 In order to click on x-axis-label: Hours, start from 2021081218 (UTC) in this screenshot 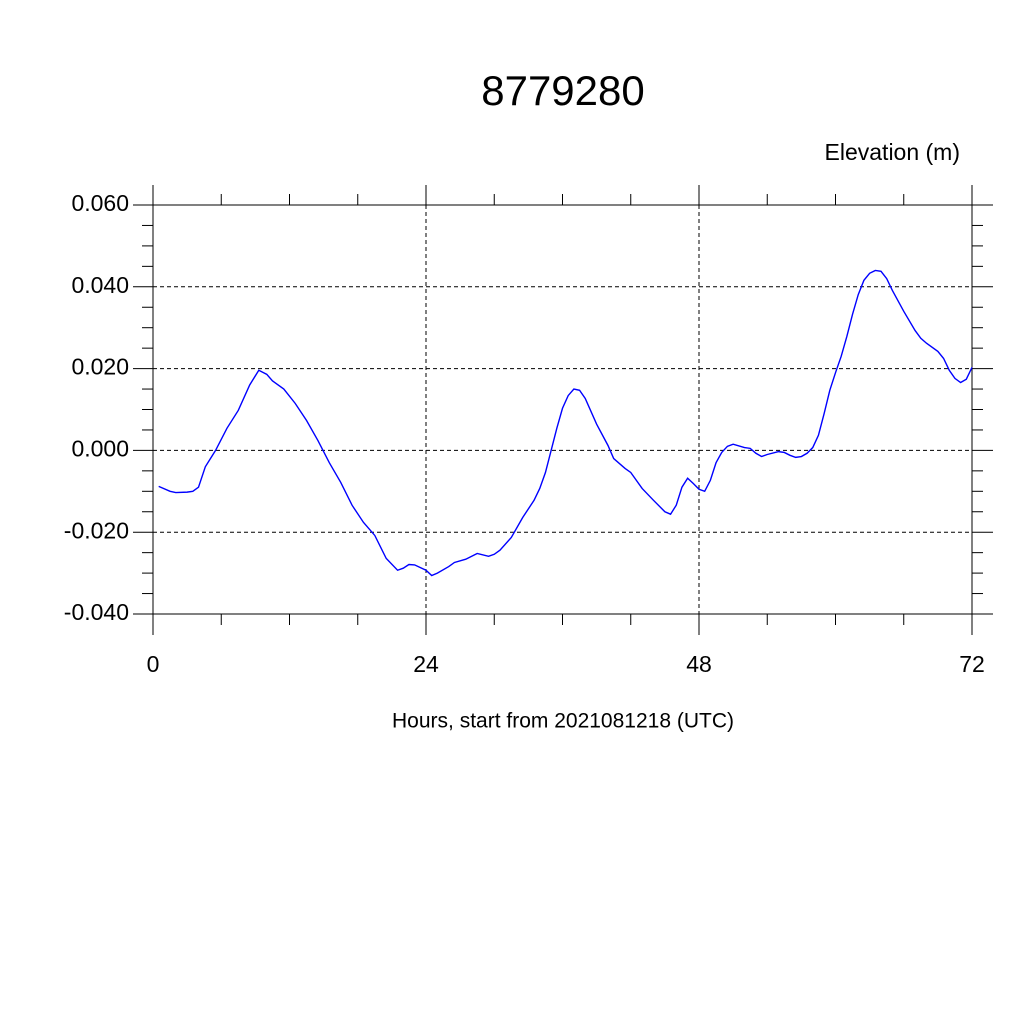, I will do `click(563, 721)`.